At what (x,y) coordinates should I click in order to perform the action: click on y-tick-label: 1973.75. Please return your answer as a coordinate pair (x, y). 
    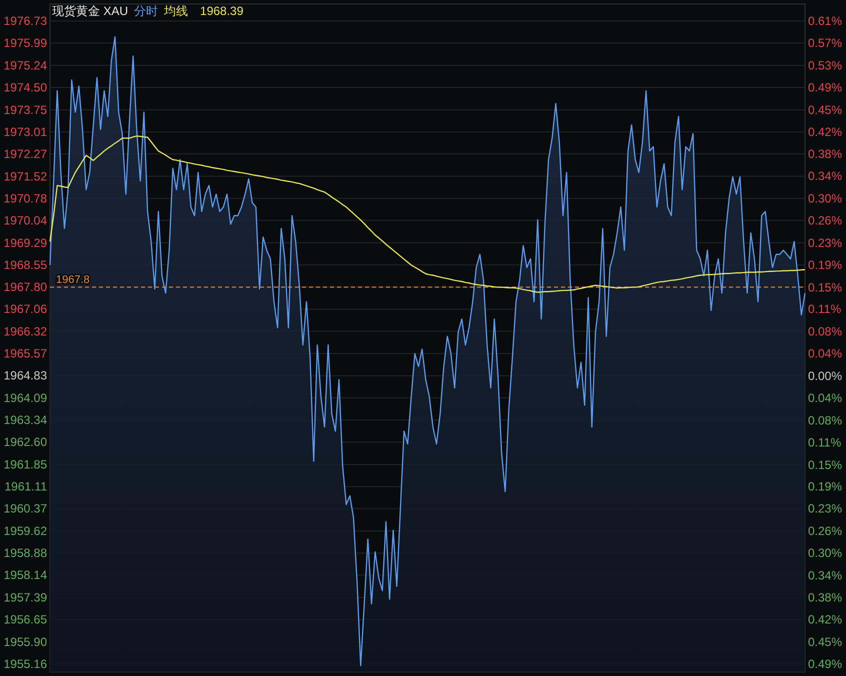
    Looking at the image, I should click on (26, 109).